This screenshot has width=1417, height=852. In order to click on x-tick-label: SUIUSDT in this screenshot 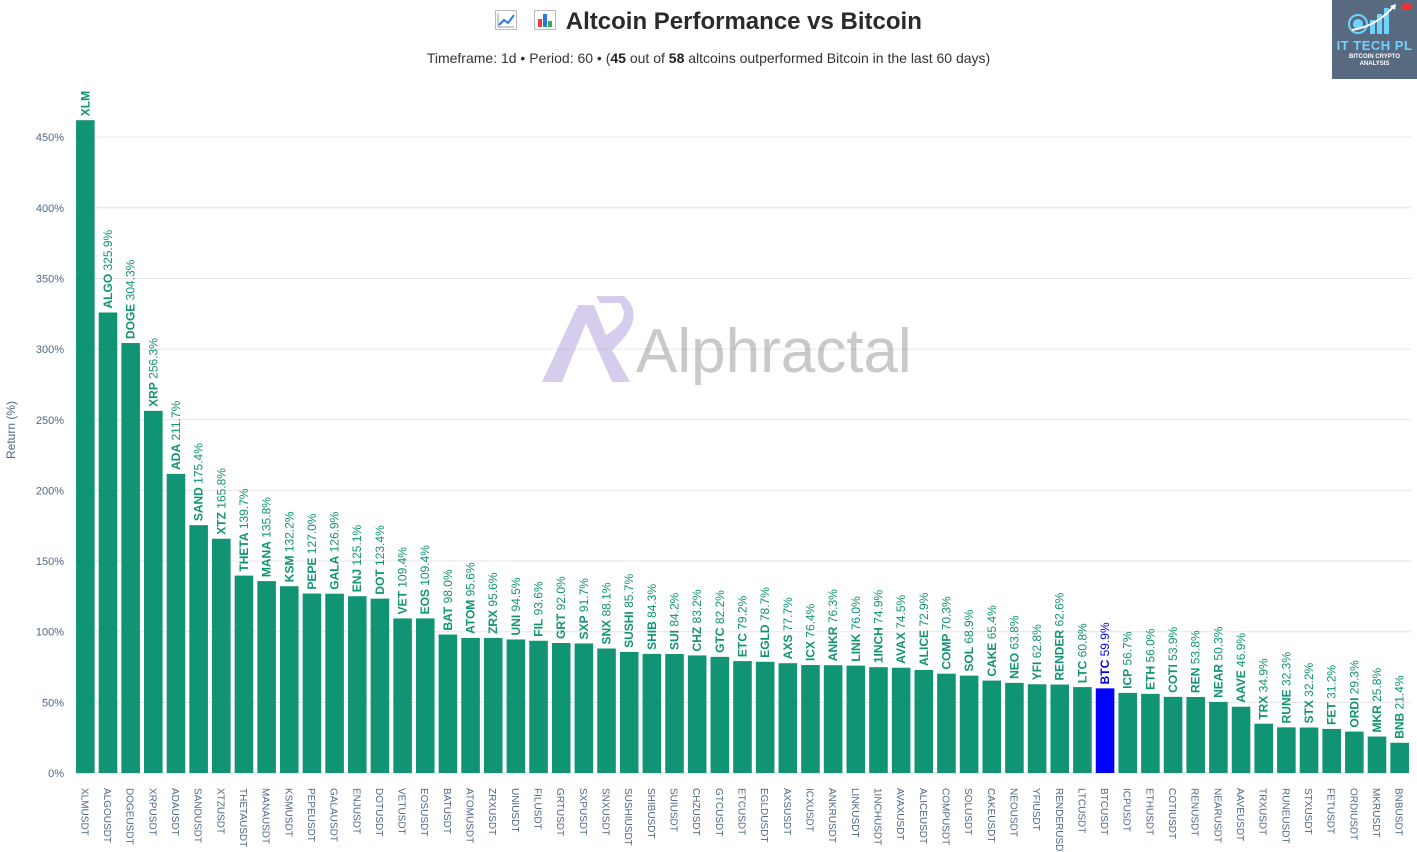, I will do `click(673, 810)`.